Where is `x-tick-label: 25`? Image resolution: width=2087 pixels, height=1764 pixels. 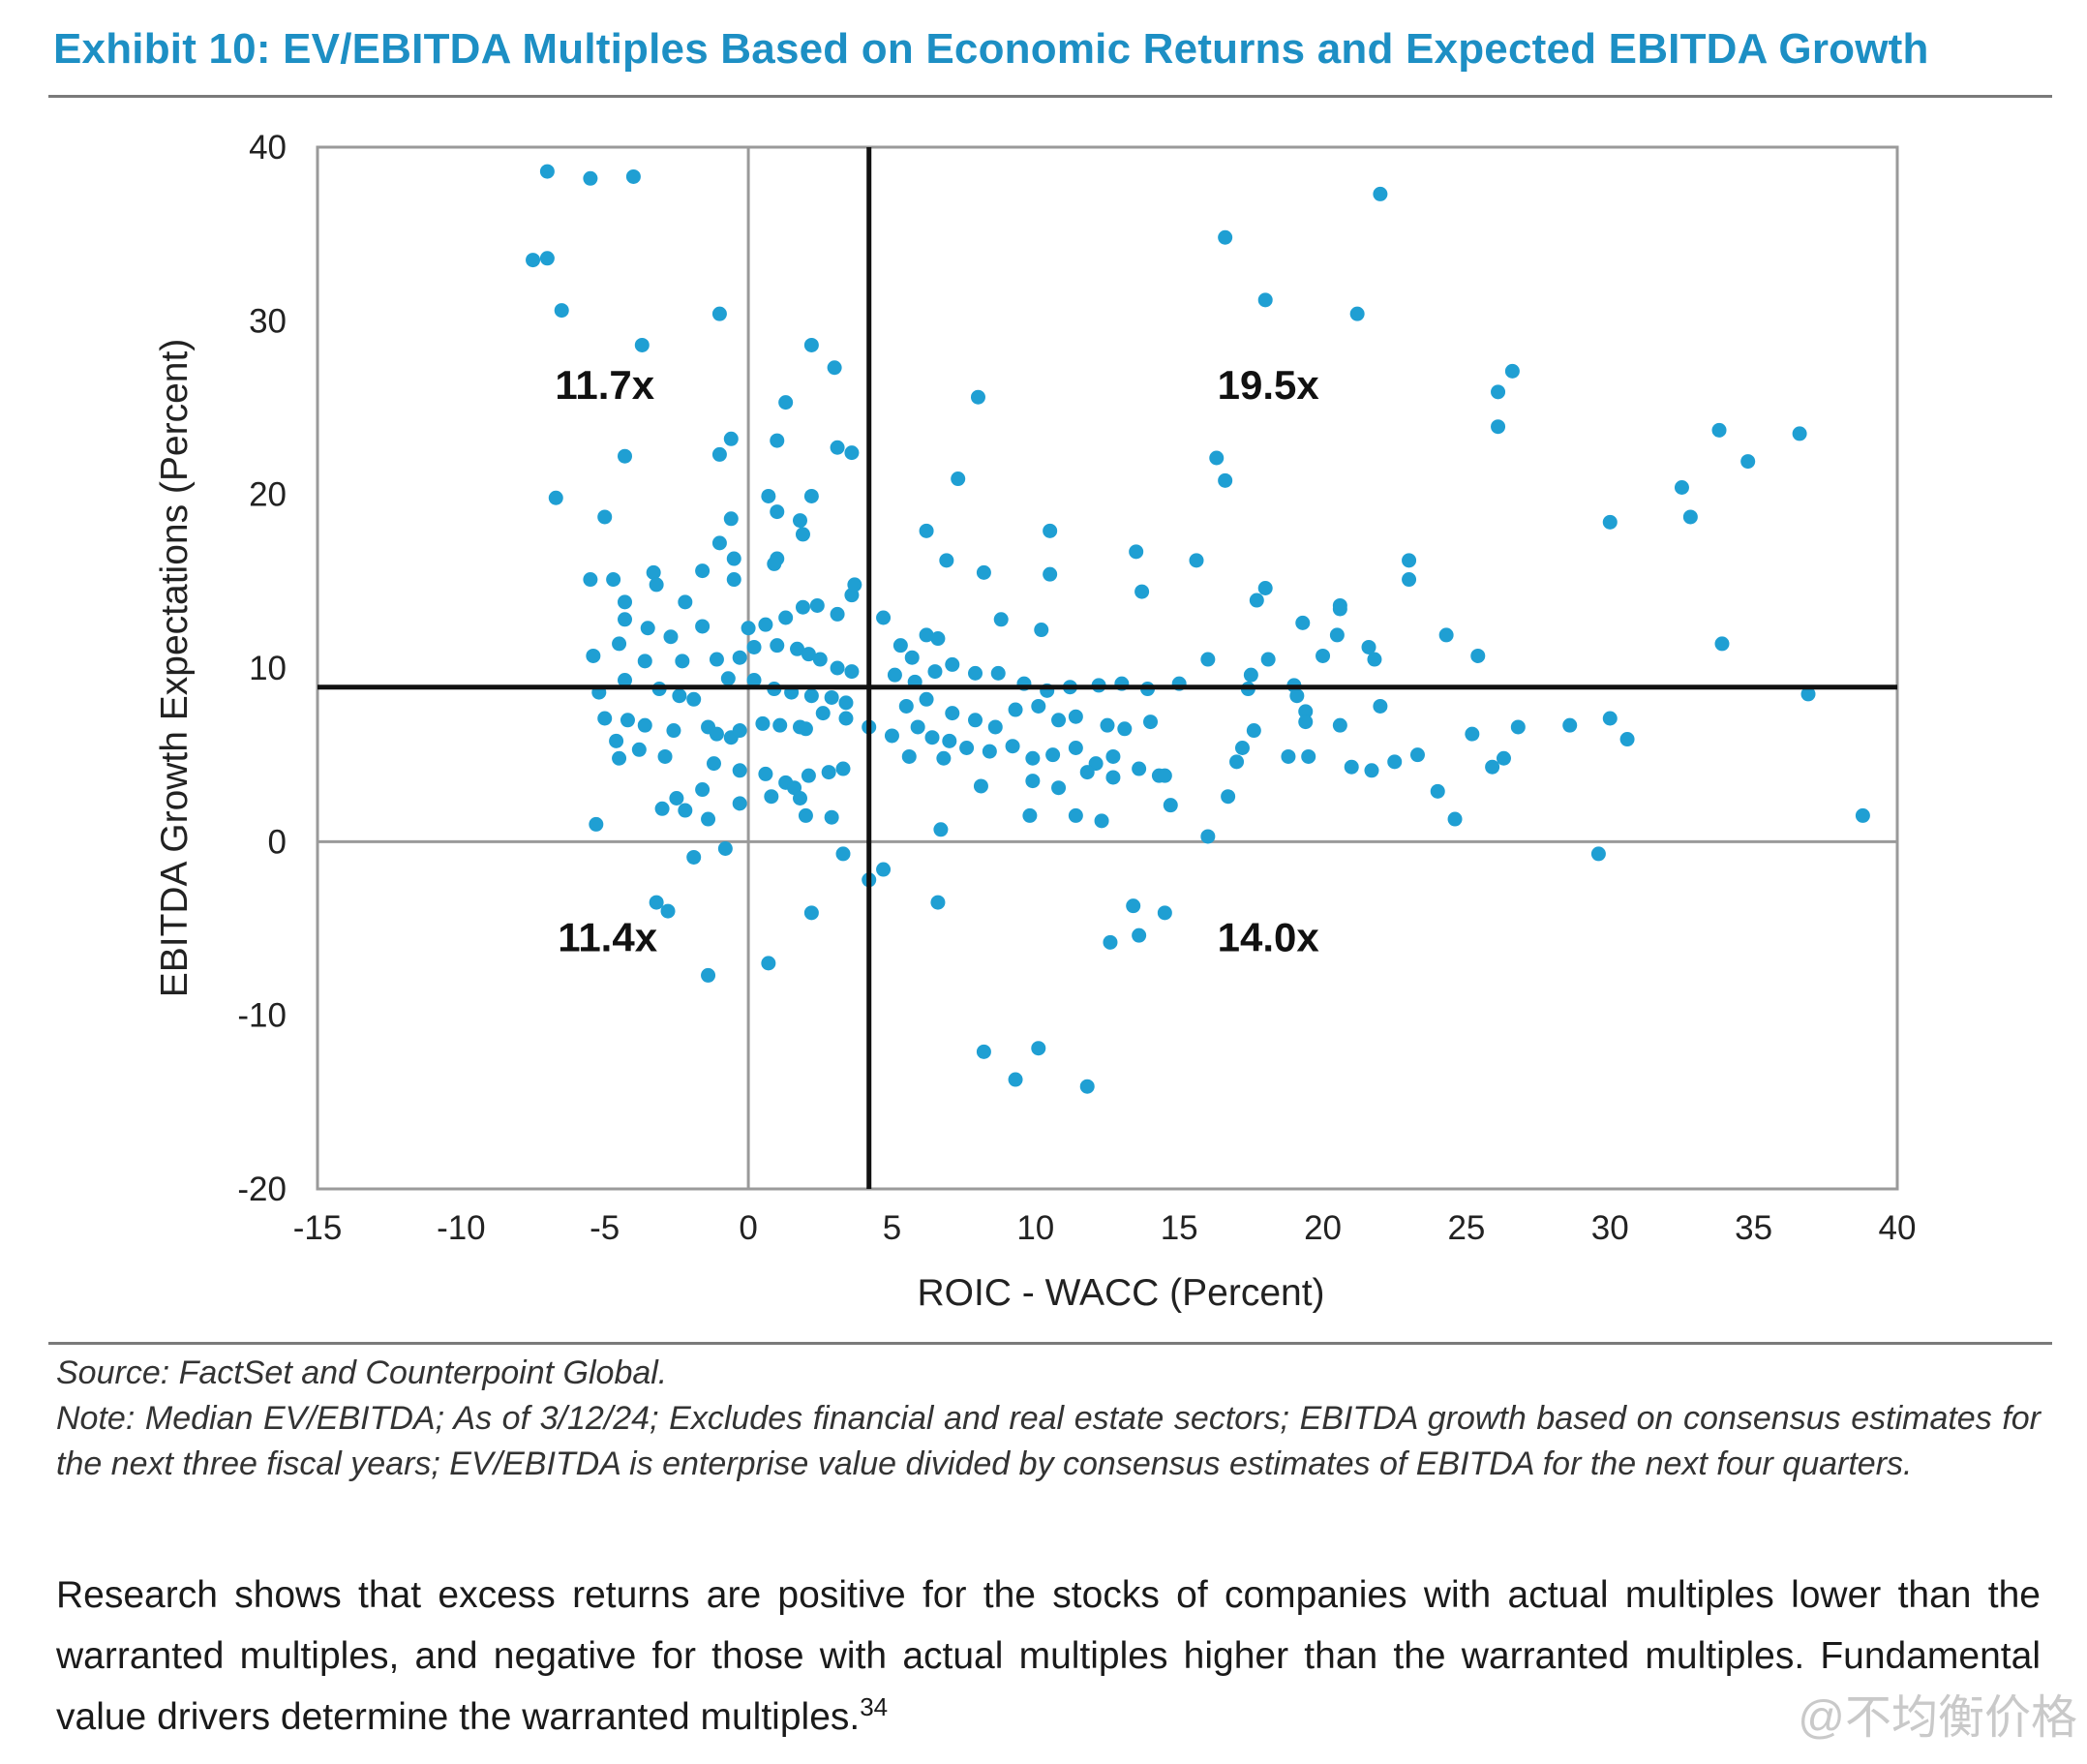
x-tick-label: 25 is located at coordinates (1466, 1228).